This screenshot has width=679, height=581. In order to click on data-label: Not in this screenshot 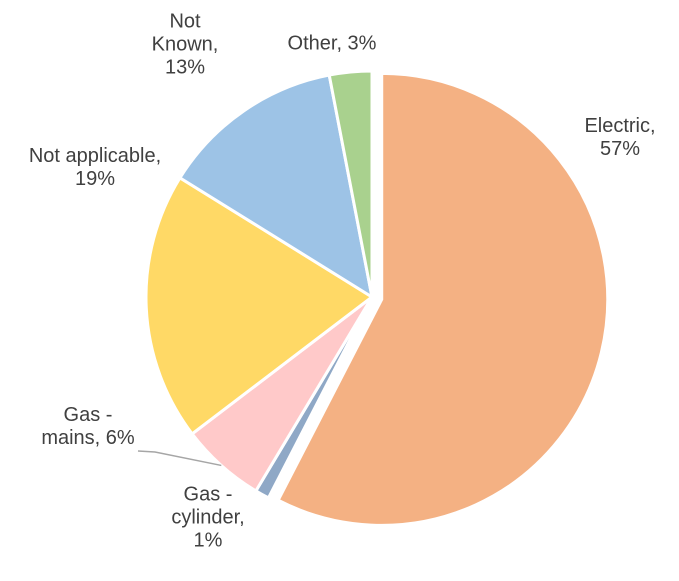, I will do `click(185, 21)`.